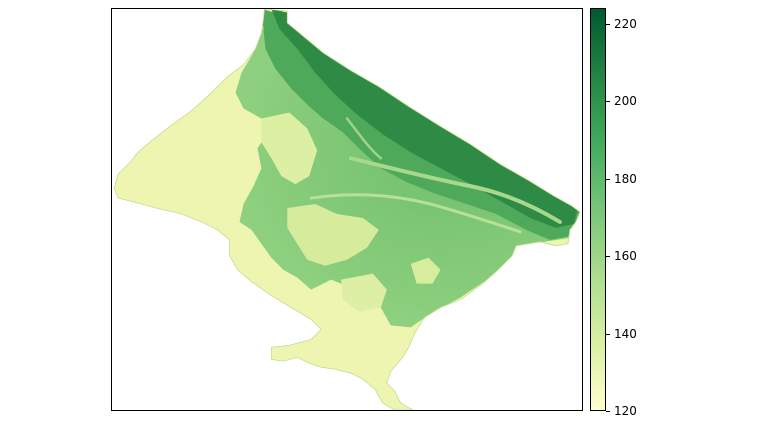 The width and height of the screenshot is (768, 421). Describe the element at coordinates (625, 101) in the screenshot. I see `colorbar-tick-label: 200` at that location.